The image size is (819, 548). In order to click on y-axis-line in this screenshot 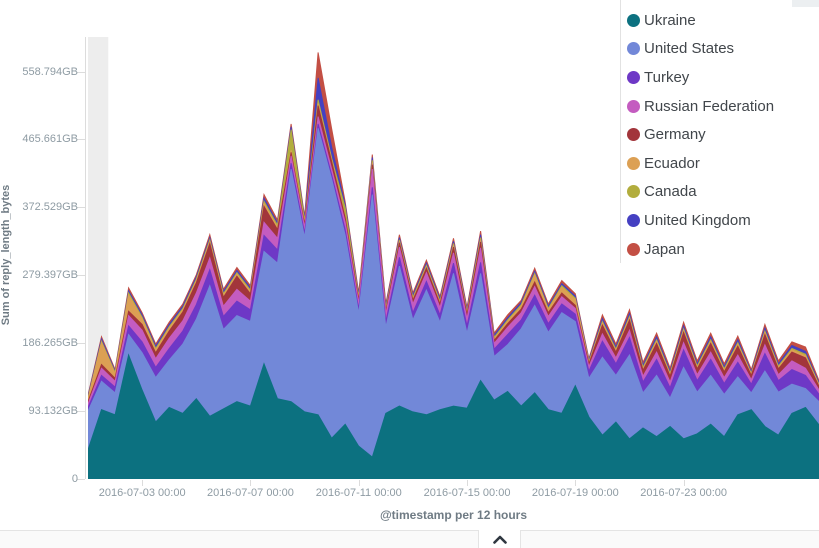, I will do `click(85, 258)`.